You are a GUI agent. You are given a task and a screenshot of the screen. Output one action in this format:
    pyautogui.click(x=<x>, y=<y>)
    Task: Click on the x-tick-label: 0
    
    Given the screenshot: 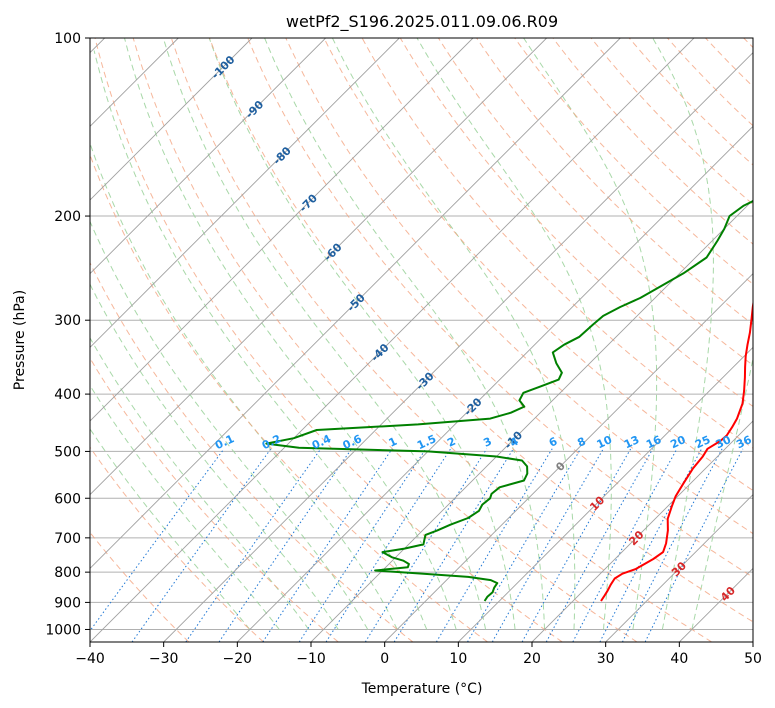 What is the action you would take?
    pyautogui.click(x=384, y=659)
    